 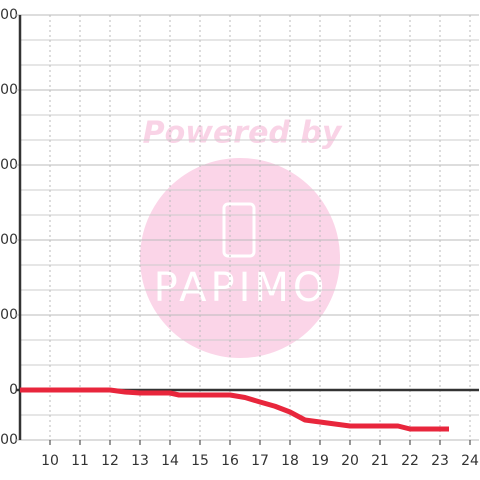 What do you see at coordinates (9, 240) in the screenshot?
I see `y-tick-label: 60,000` at bounding box center [9, 240].